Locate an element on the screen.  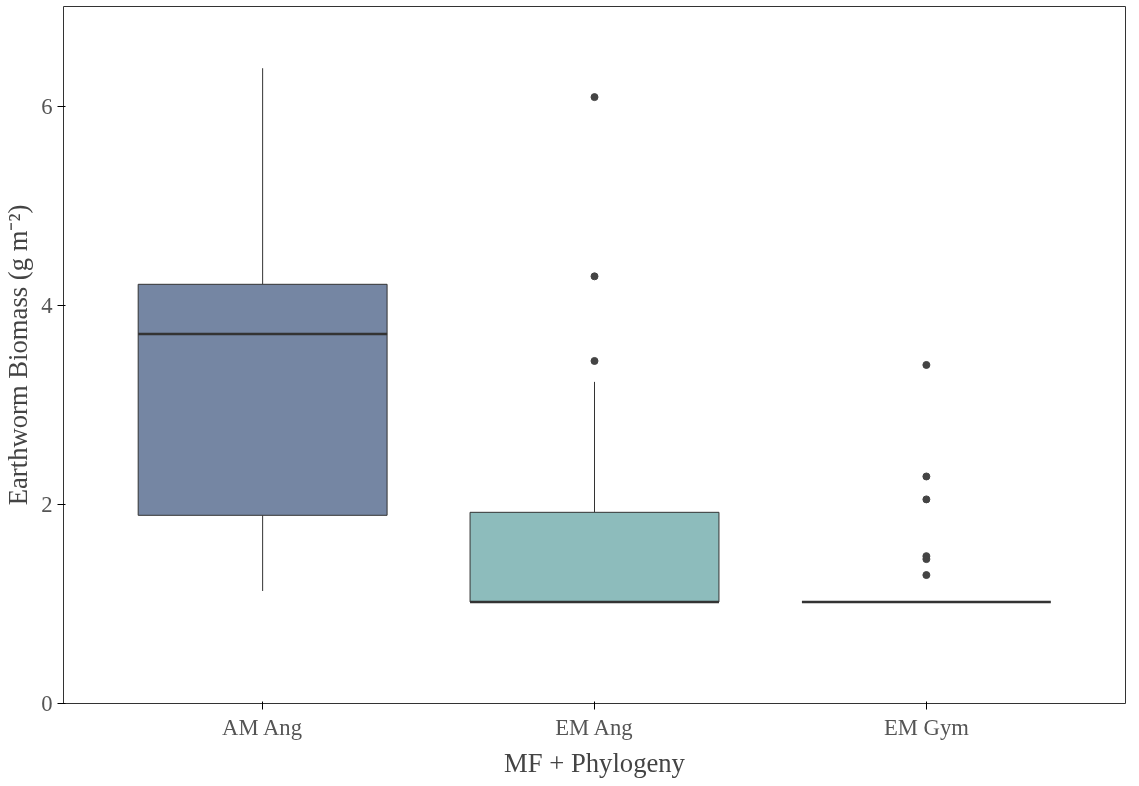
y-tick-label: 6 is located at coordinates (47, 106).